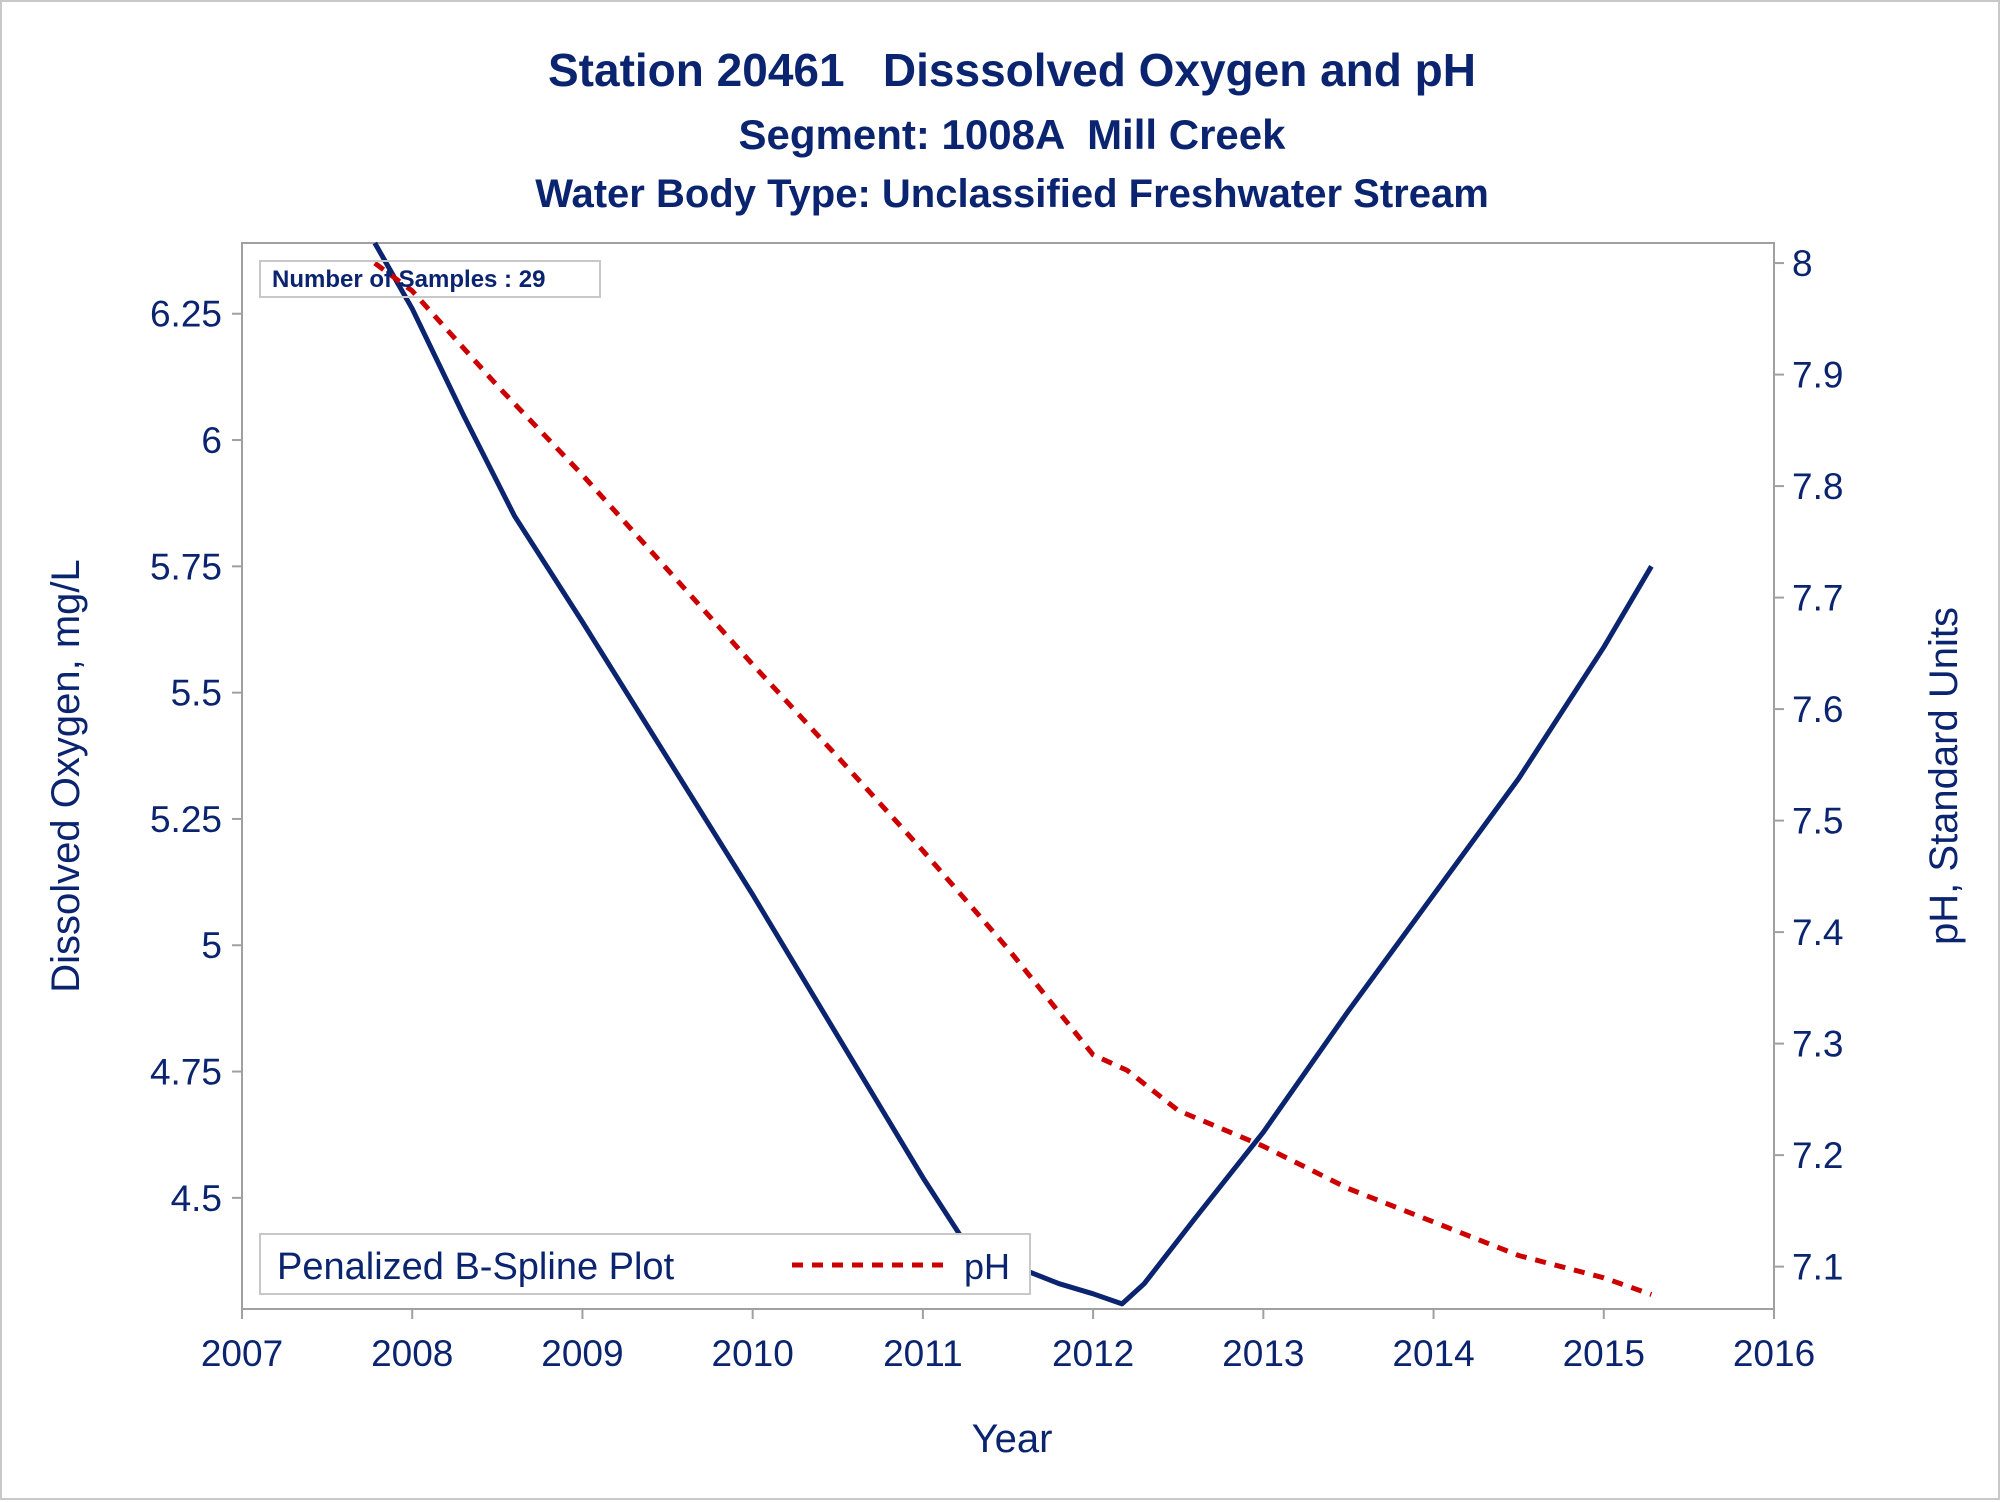 This screenshot has height=1502, width=2000. Describe the element at coordinates (1817, 486) in the screenshot. I see `y-right-tick-label: 7.8` at that location.